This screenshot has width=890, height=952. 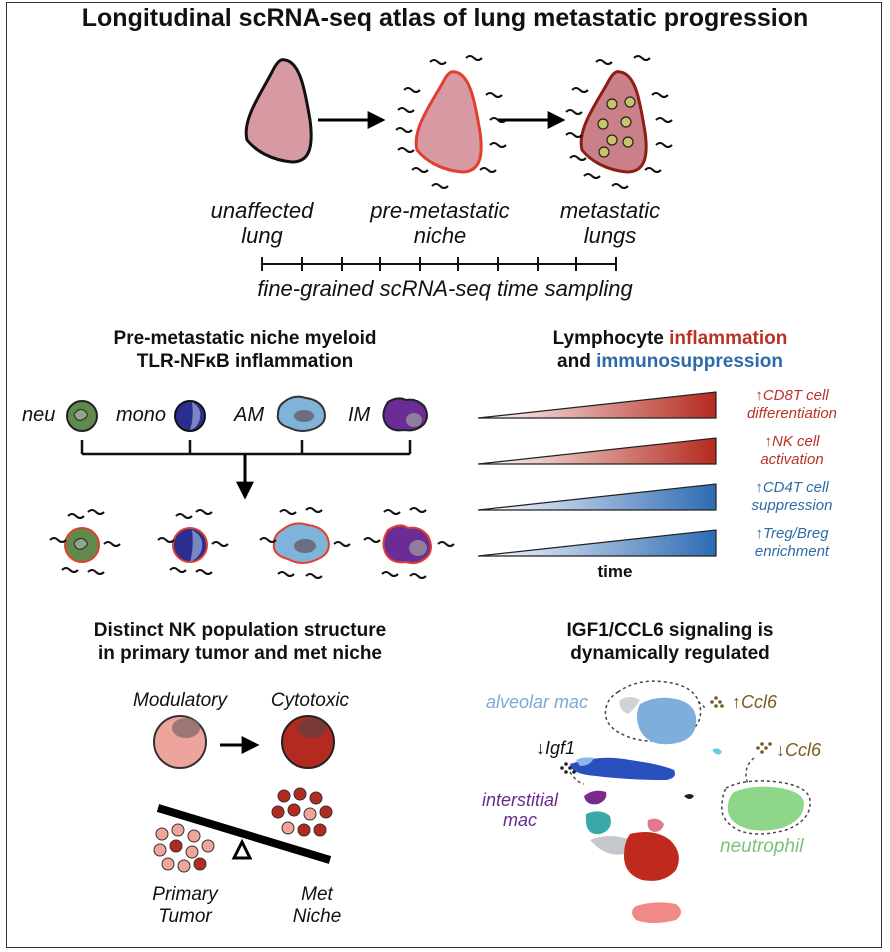 What do you see at coordinates (792, 505) in the screenshot?
I see `lymph-label-cd4t-l2: suppression` at bounding box center [792, 505].